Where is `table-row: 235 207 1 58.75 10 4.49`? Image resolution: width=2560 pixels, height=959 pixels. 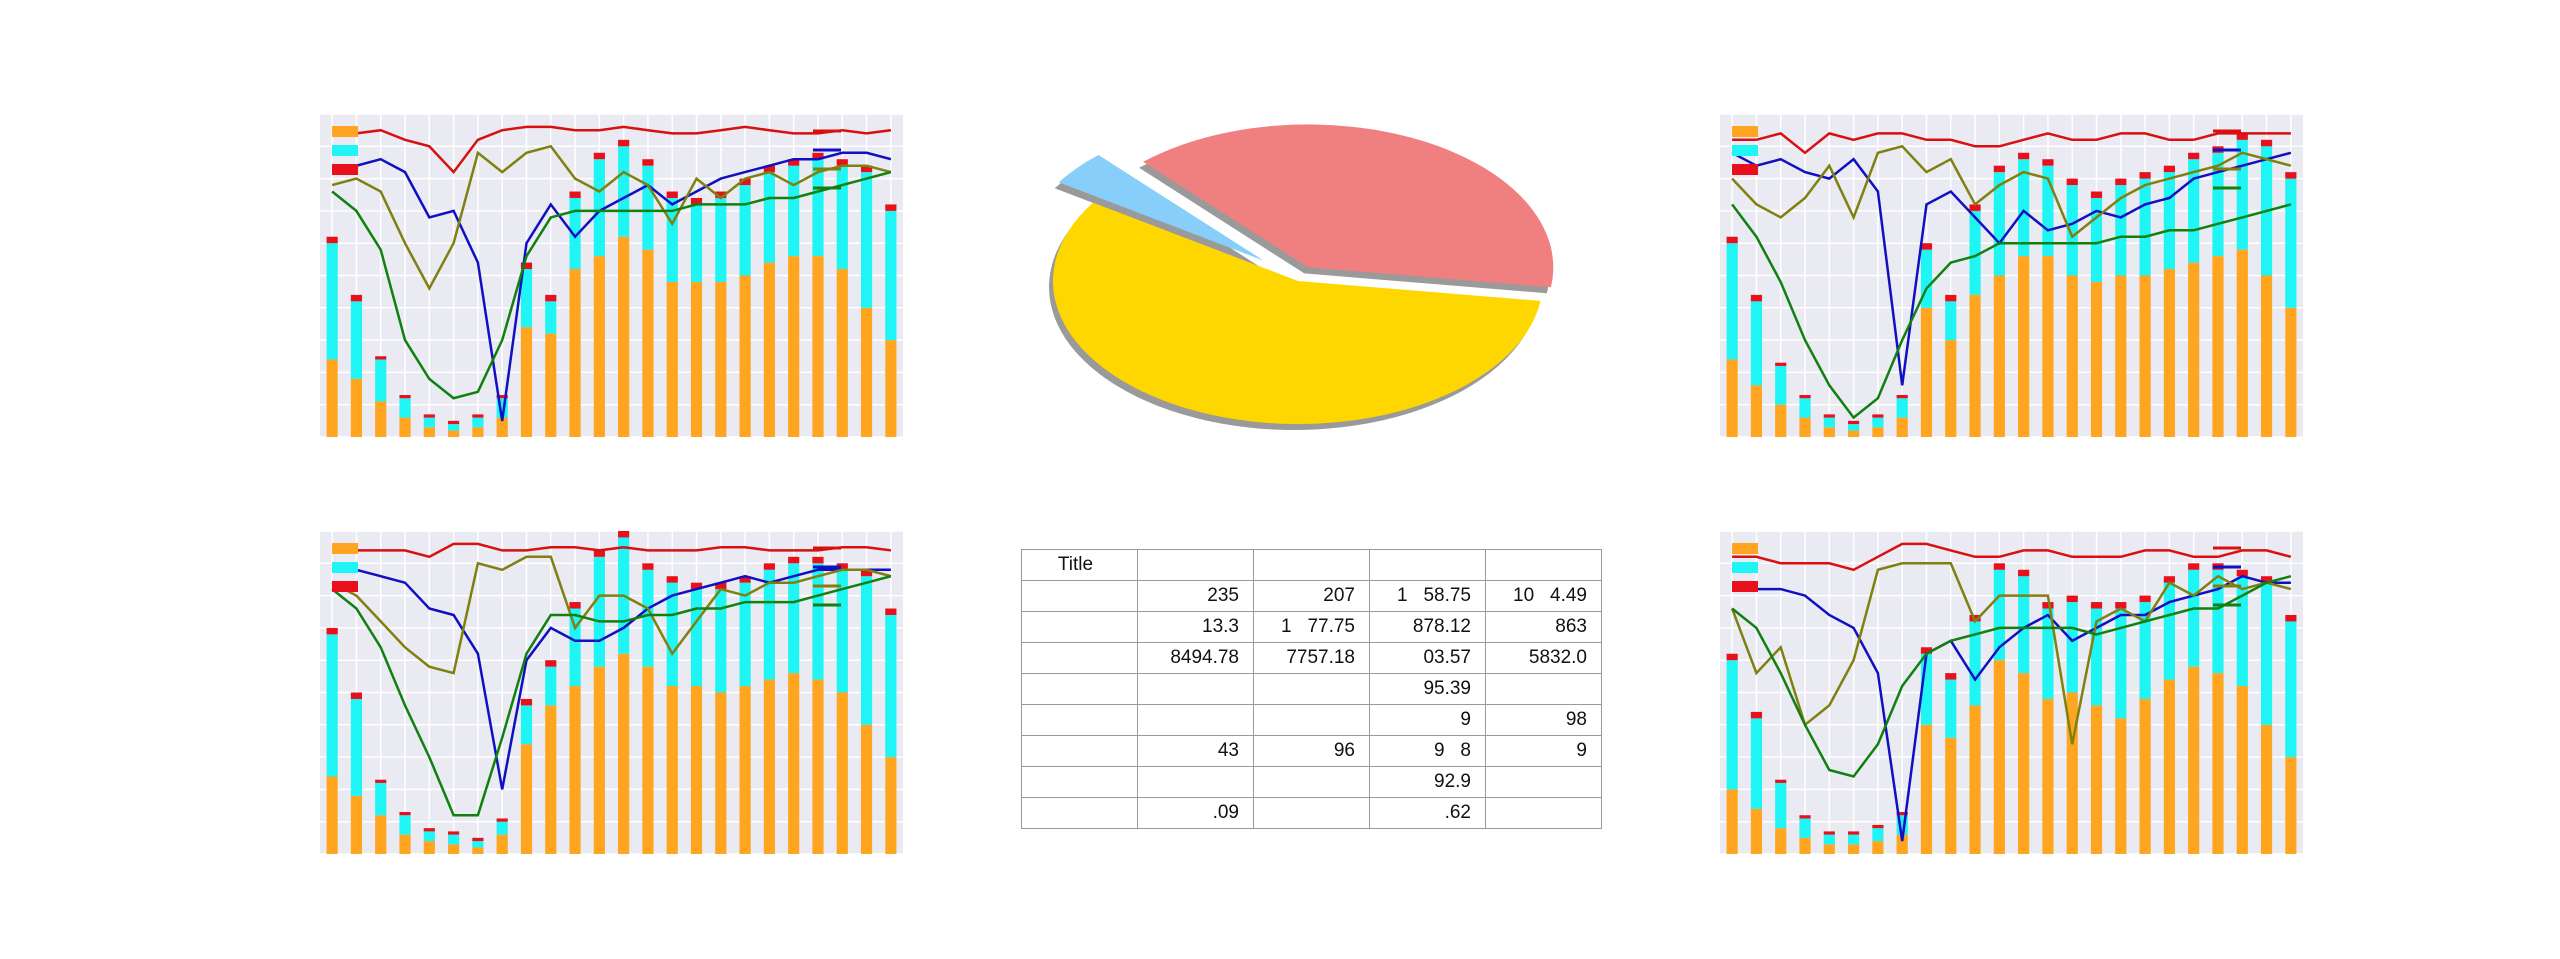
table-row: 235 207 1 58.75 10 4.49 is located at coordinates (1311, 596).